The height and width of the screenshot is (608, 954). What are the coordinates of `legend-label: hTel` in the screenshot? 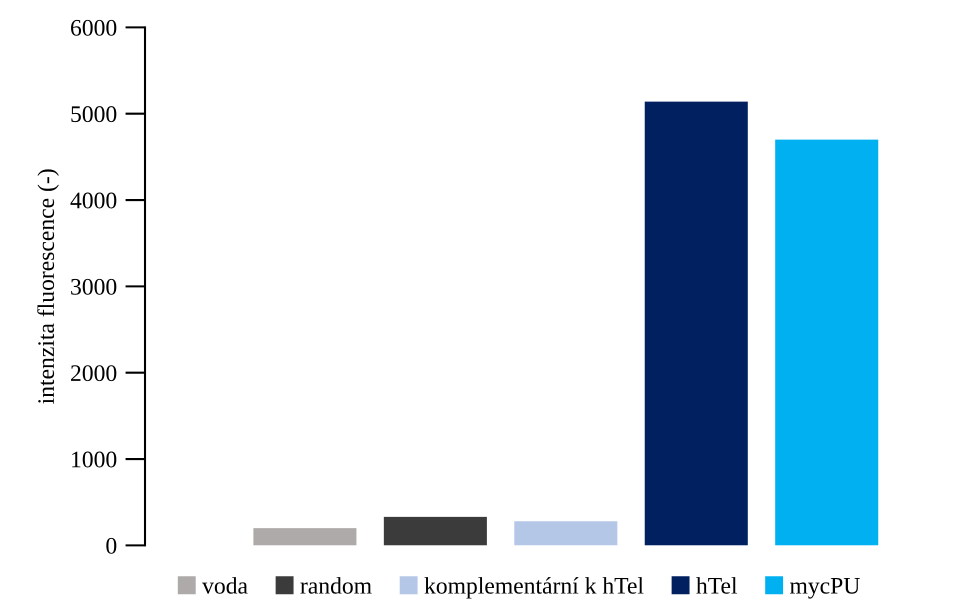 It's located at (717, 585).